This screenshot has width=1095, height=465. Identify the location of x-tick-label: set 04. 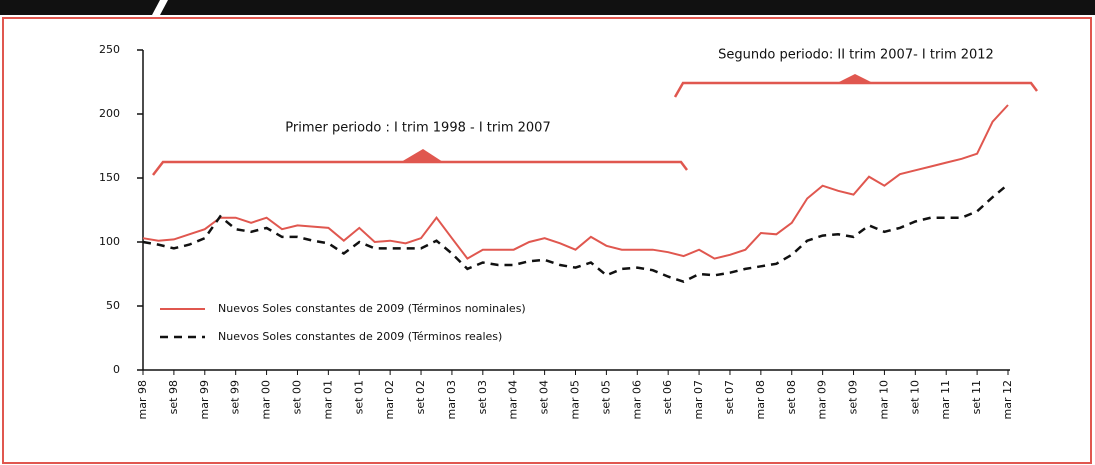
(544, 397).